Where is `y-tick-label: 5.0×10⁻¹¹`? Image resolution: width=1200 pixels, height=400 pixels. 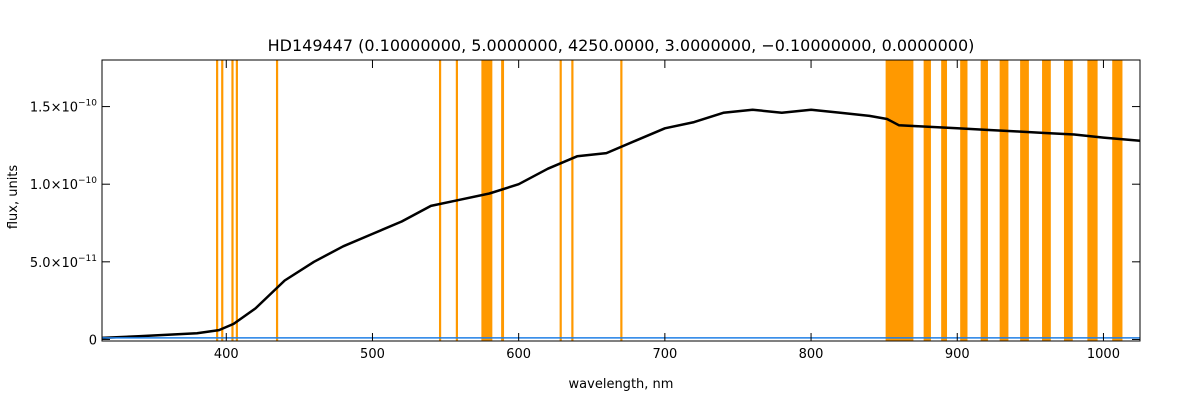 y-tick-label: 5.0×10⁻¹¹ is located at coordinates (63, 262).